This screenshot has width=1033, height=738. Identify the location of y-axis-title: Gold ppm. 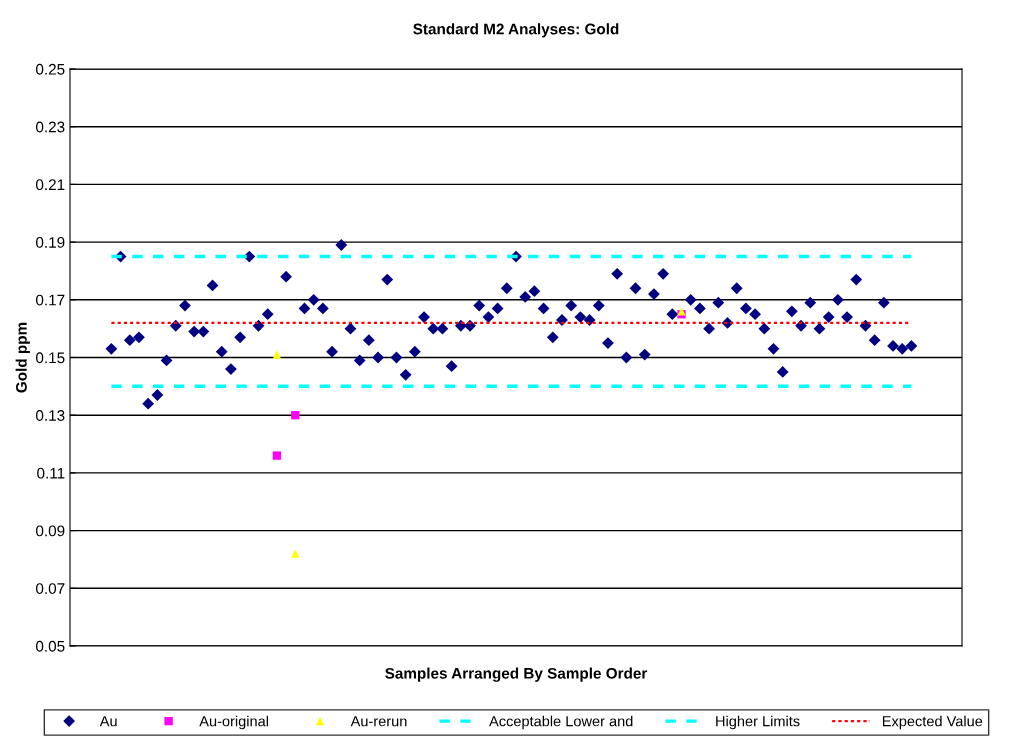
(22, 357).